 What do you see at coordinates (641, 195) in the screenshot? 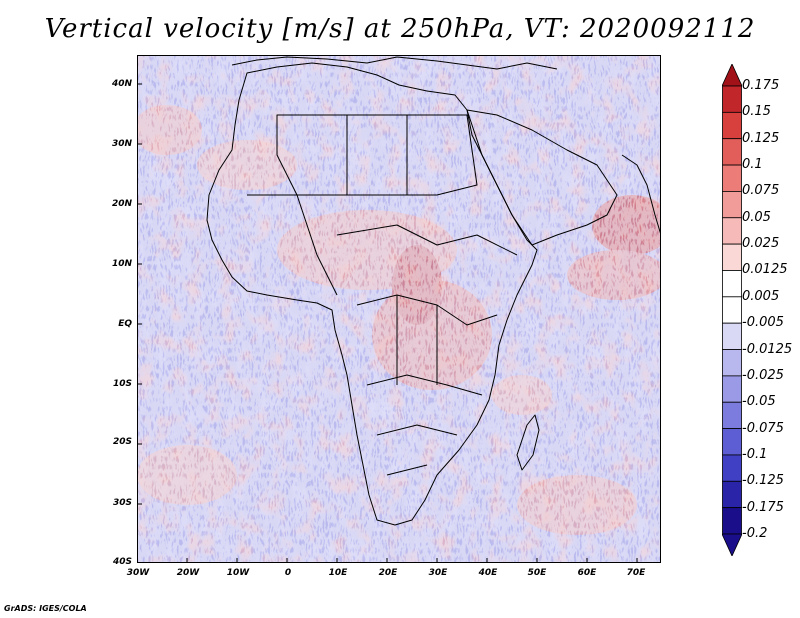
I see `india-coastline` at bounding box center [641, 195].